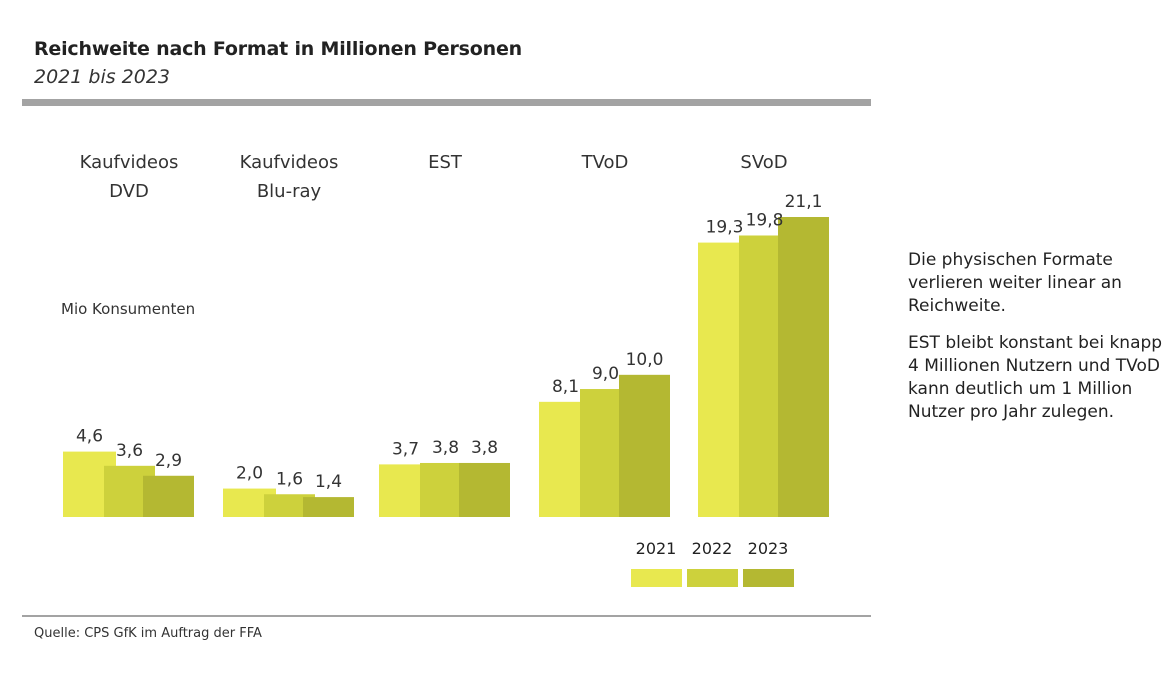 This screenshot has height=693, width=1176. Describe the element at coordinates (605, 374) in the screenshot. I see `data-label-2022: 9,0` at that location.